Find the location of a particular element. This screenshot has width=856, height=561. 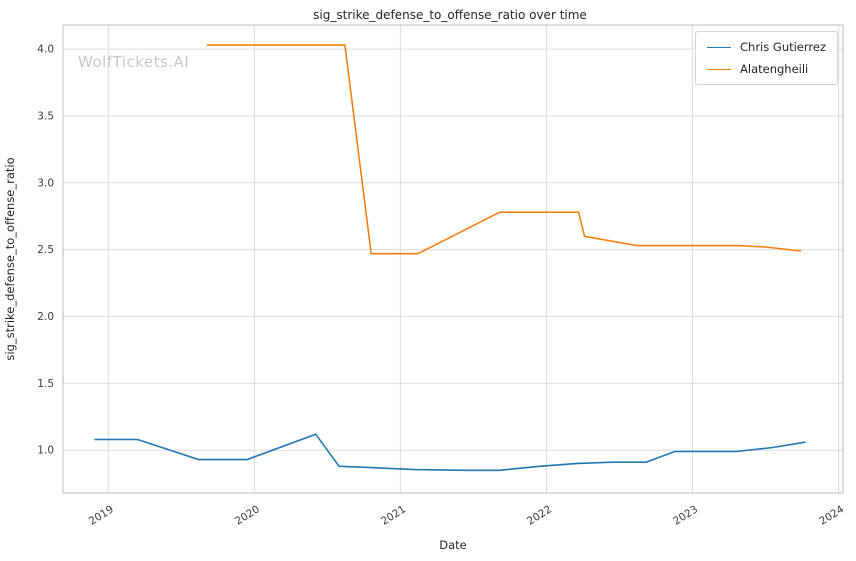

legend-label: Alatengheili is located at coordinates (774, 69).